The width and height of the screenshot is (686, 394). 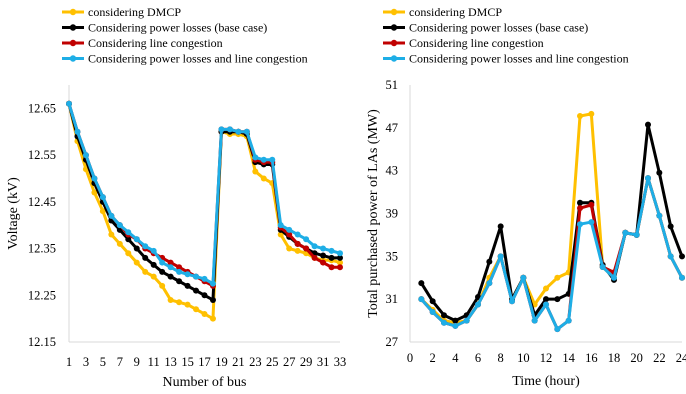 I want to click on x-tick-label: 18, so click(x=614, y=358).